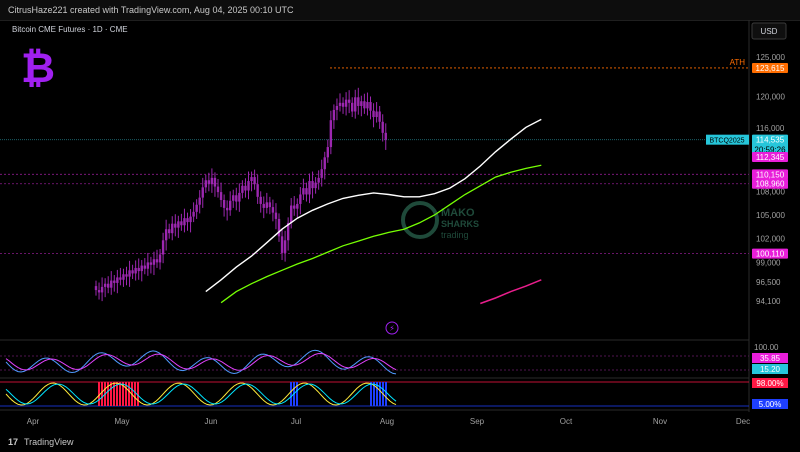  I want to click on currency-label: USD, so click(769, 31).